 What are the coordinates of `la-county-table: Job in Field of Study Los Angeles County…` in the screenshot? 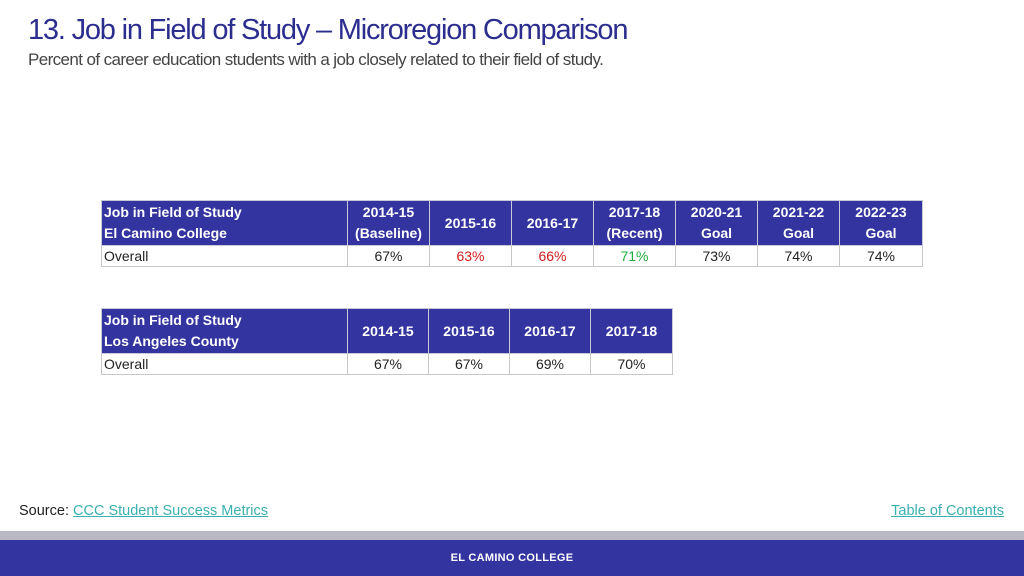 It's located at (387, 341).